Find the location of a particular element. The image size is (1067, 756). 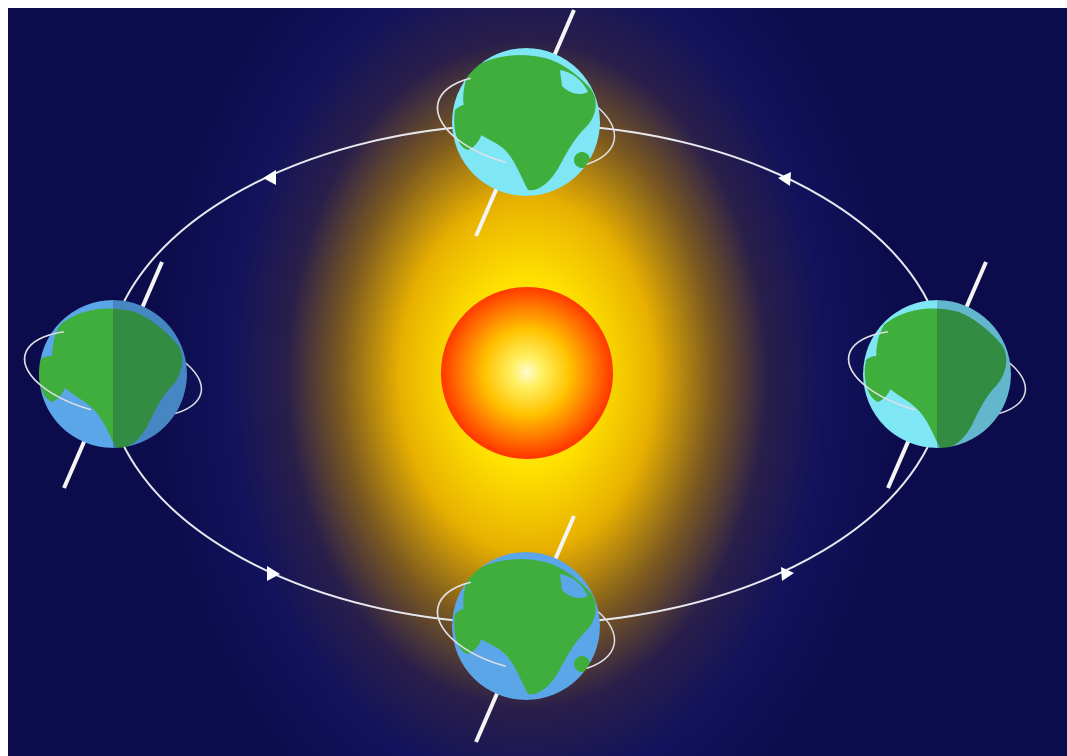

earth-top is located at coordinates (526, 123).